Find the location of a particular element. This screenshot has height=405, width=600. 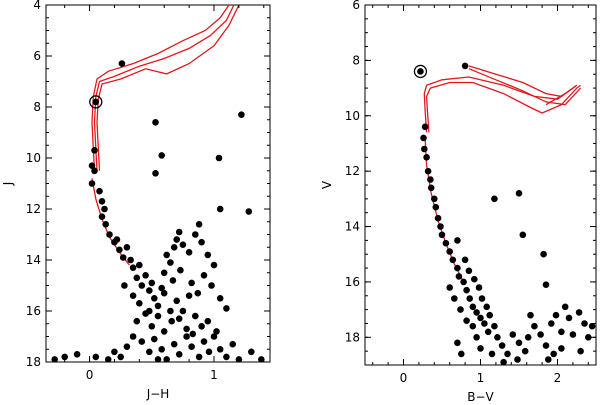

y-tick-label: 4 is located at coordinates (37, 6).